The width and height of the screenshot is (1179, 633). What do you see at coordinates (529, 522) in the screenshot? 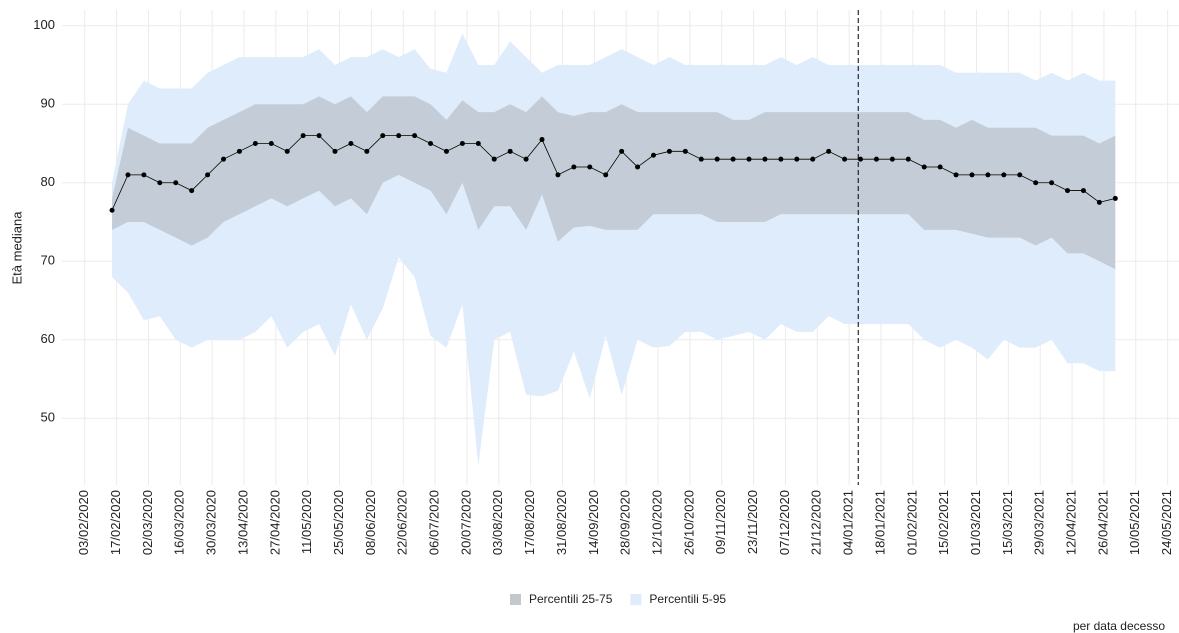
I see `x-tick-label: 17/08/2020` at bounding box center [529, 522].